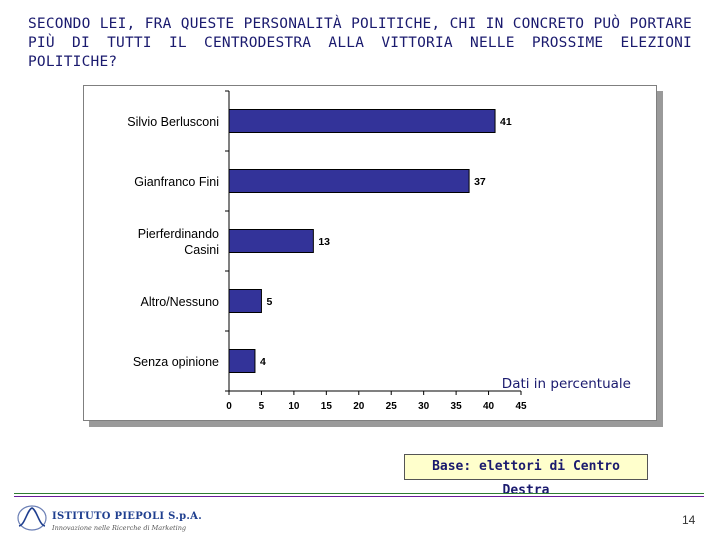 This screenshot has height=540, width=720. I want to click on data-label: 41, so click(506, 122).